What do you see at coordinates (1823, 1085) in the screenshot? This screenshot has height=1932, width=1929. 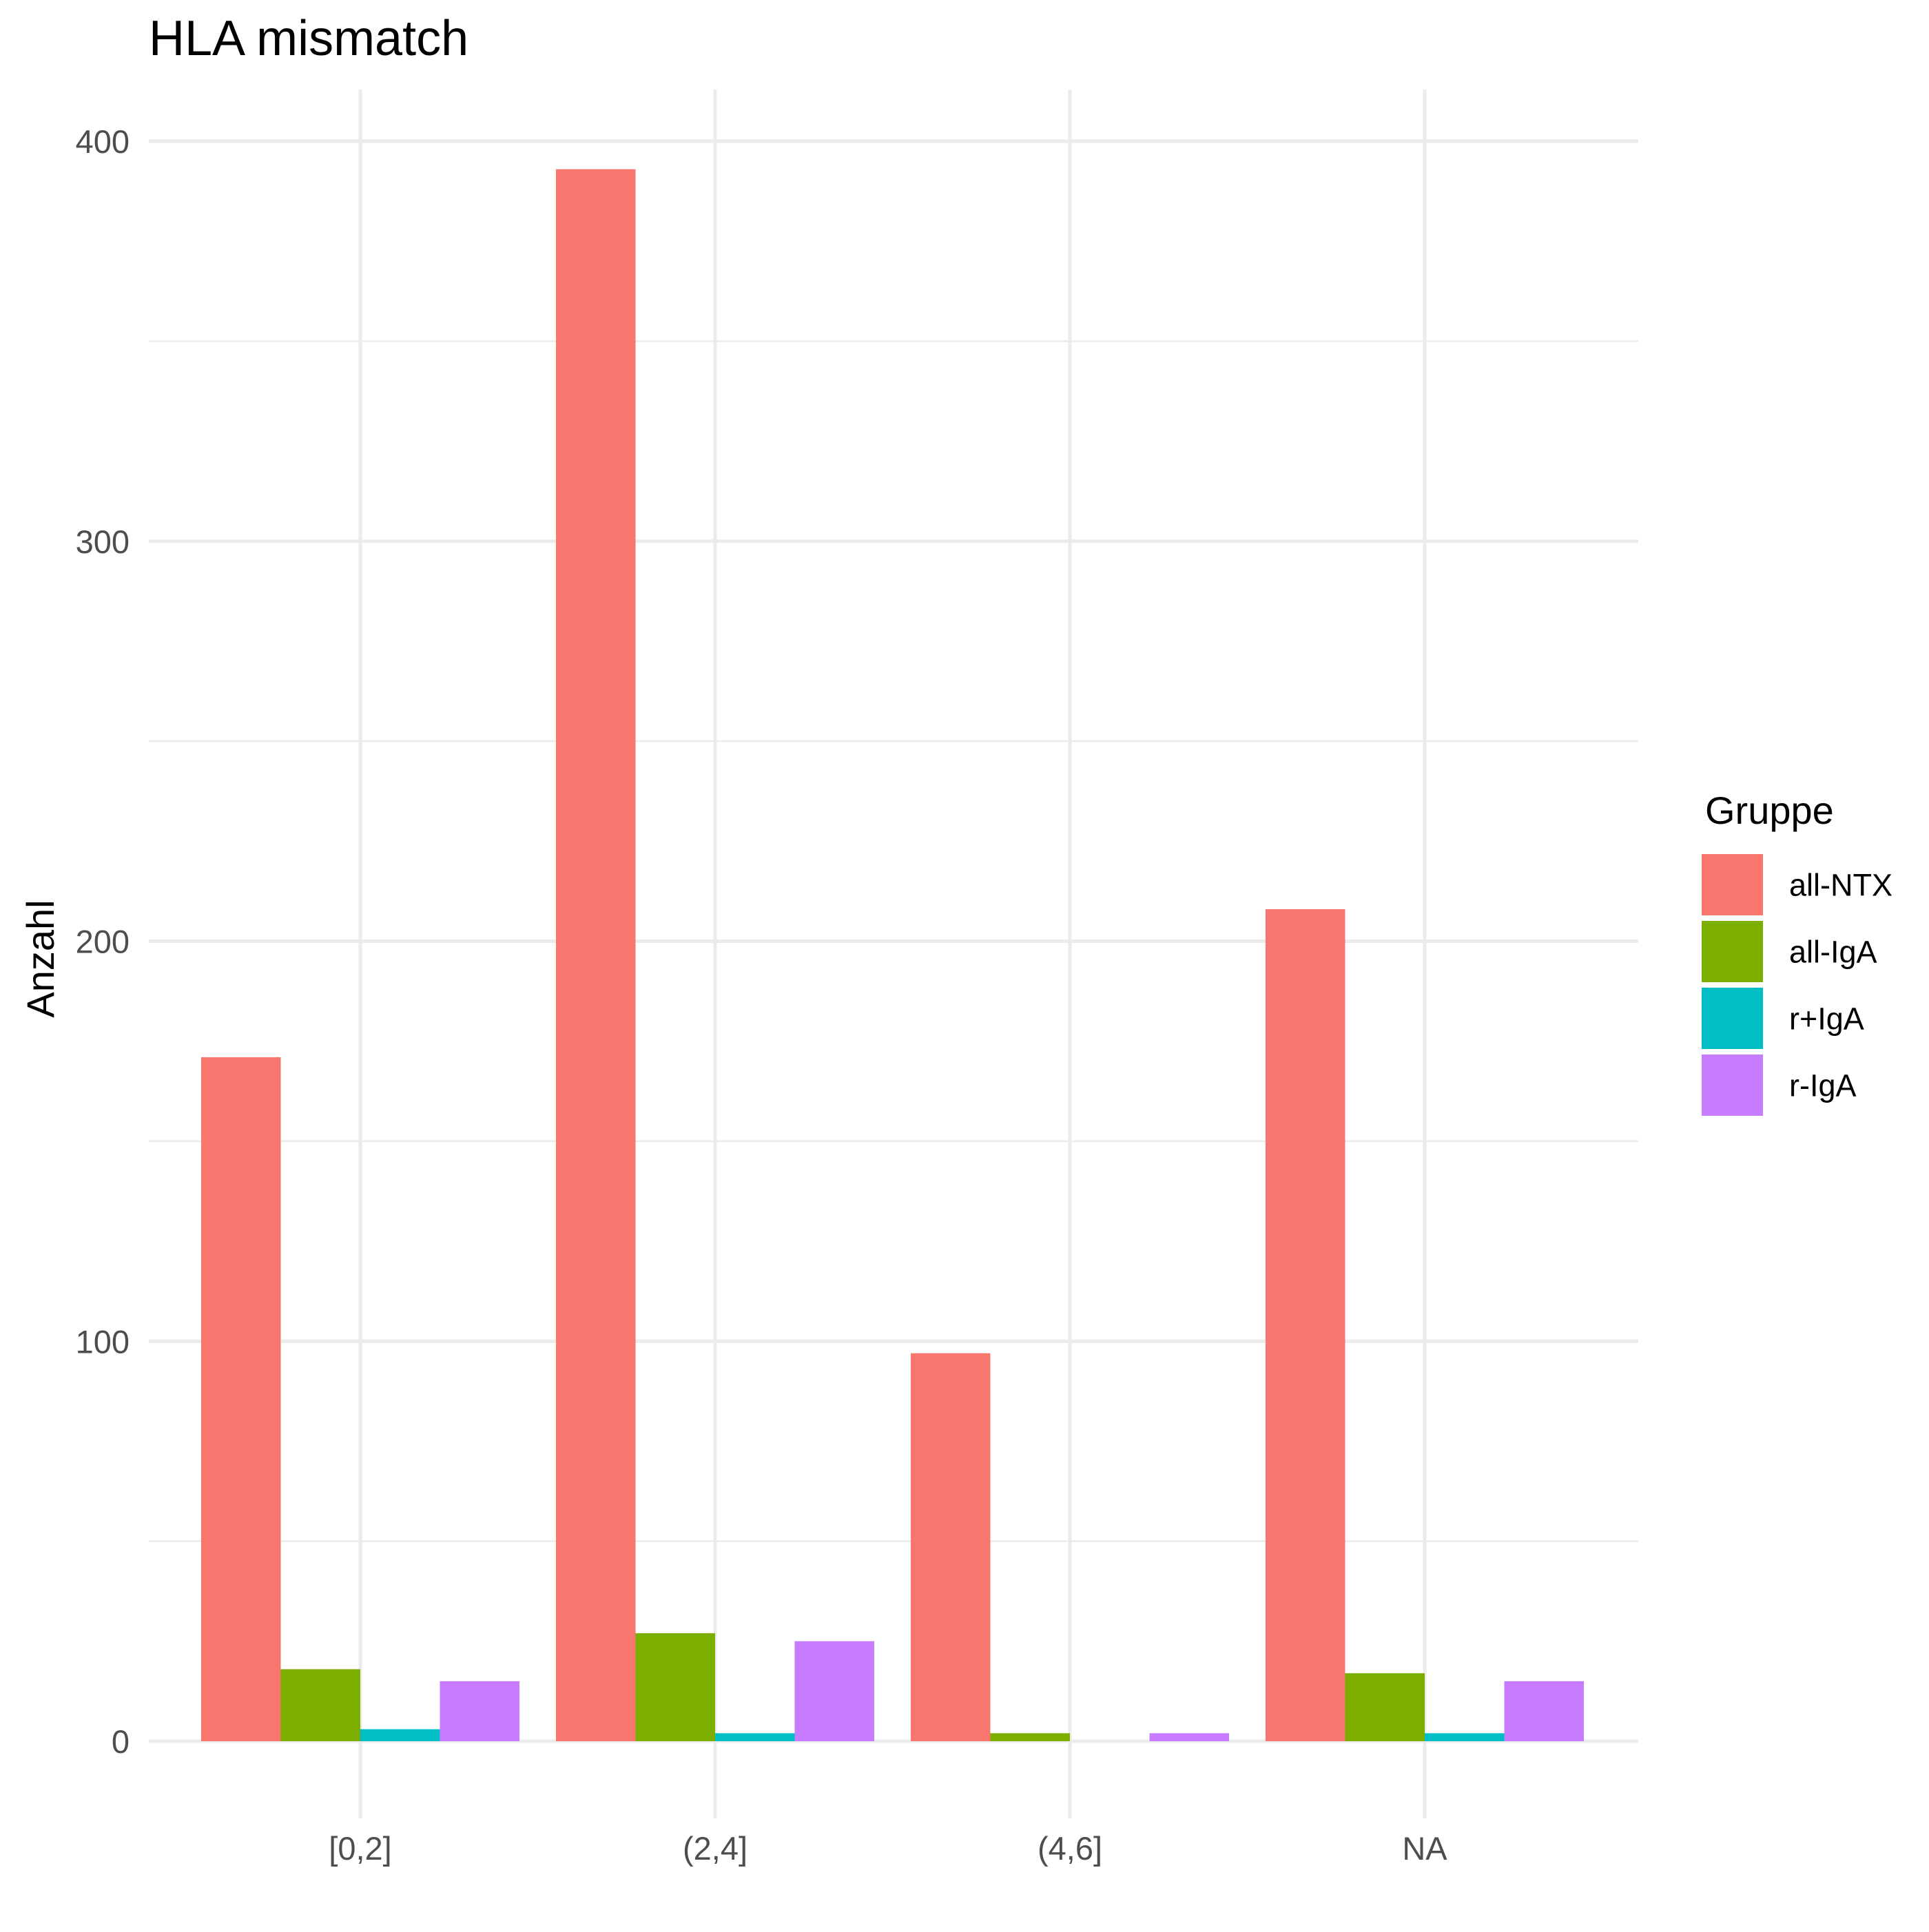 I see `legend-label: r-IgA` at bounding box center [1823, 1085].